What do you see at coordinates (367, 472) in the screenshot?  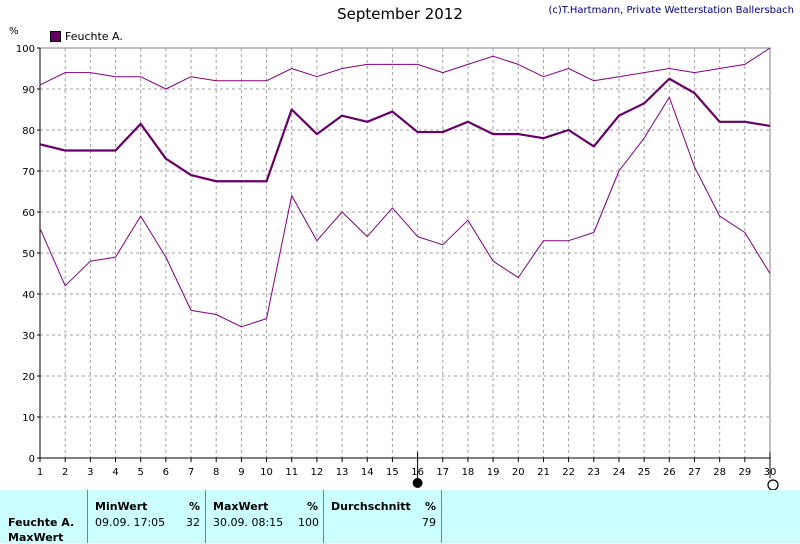 I see `x-tick-label: 14` at bounding box center [367, 472].